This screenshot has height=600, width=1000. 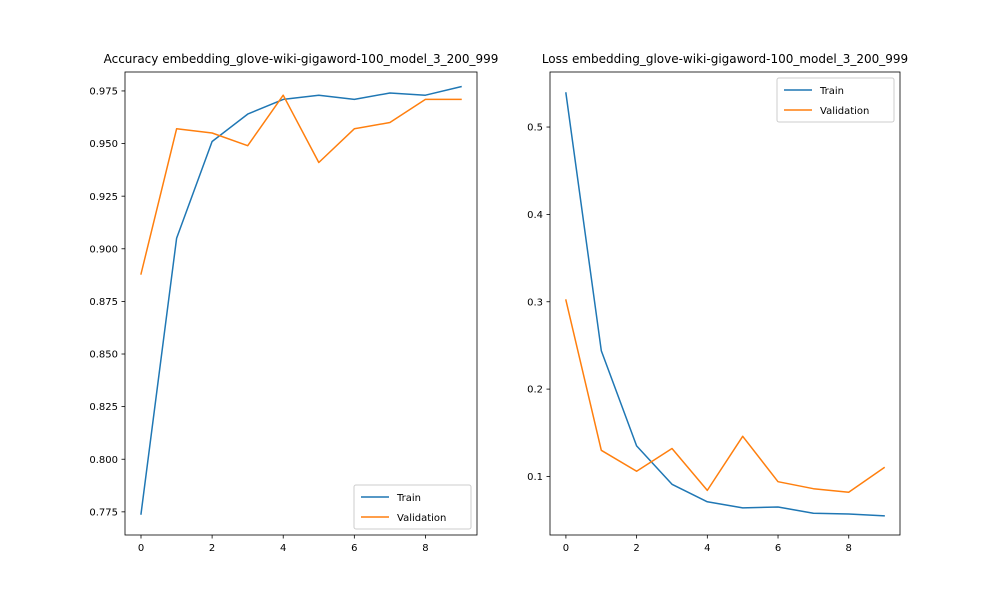 I want to click on accuracy-x-tick-label: 2, so click(x=212, y=548).